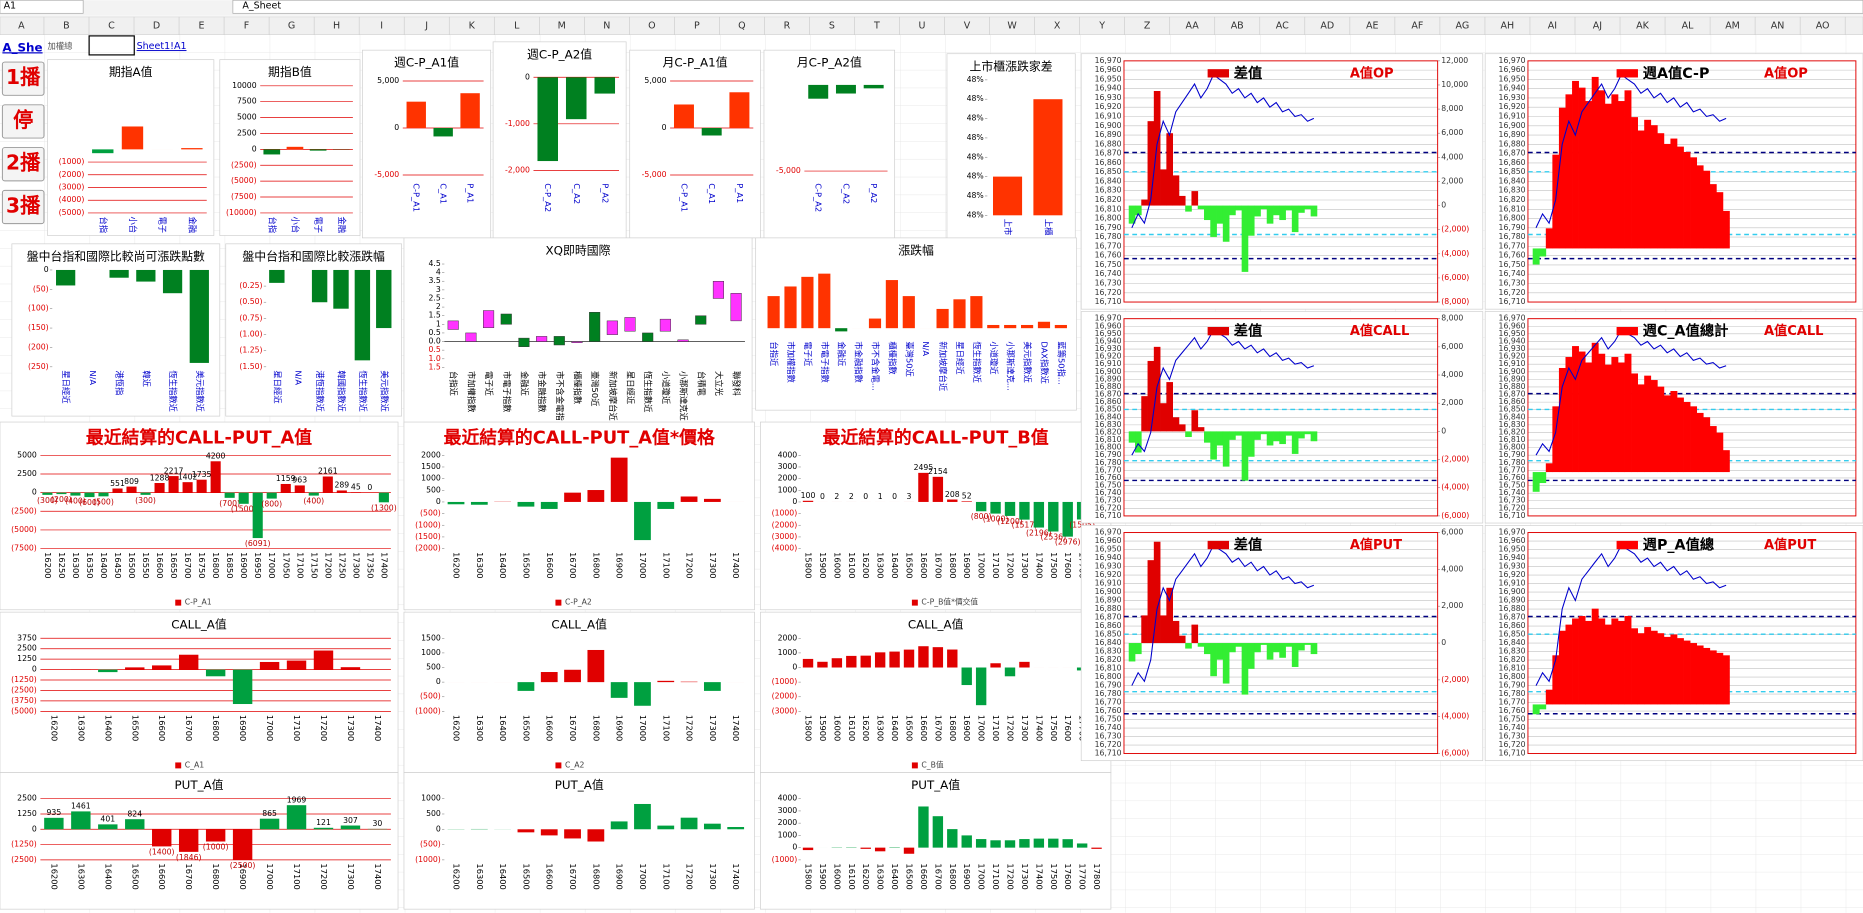 Image resolution: width=1863 pixels, height=913 pixels. What do you see at coordinates (81, 728) in the screenshot?
I see `x-tick-label: 16300` at bounding box center [81, 728].